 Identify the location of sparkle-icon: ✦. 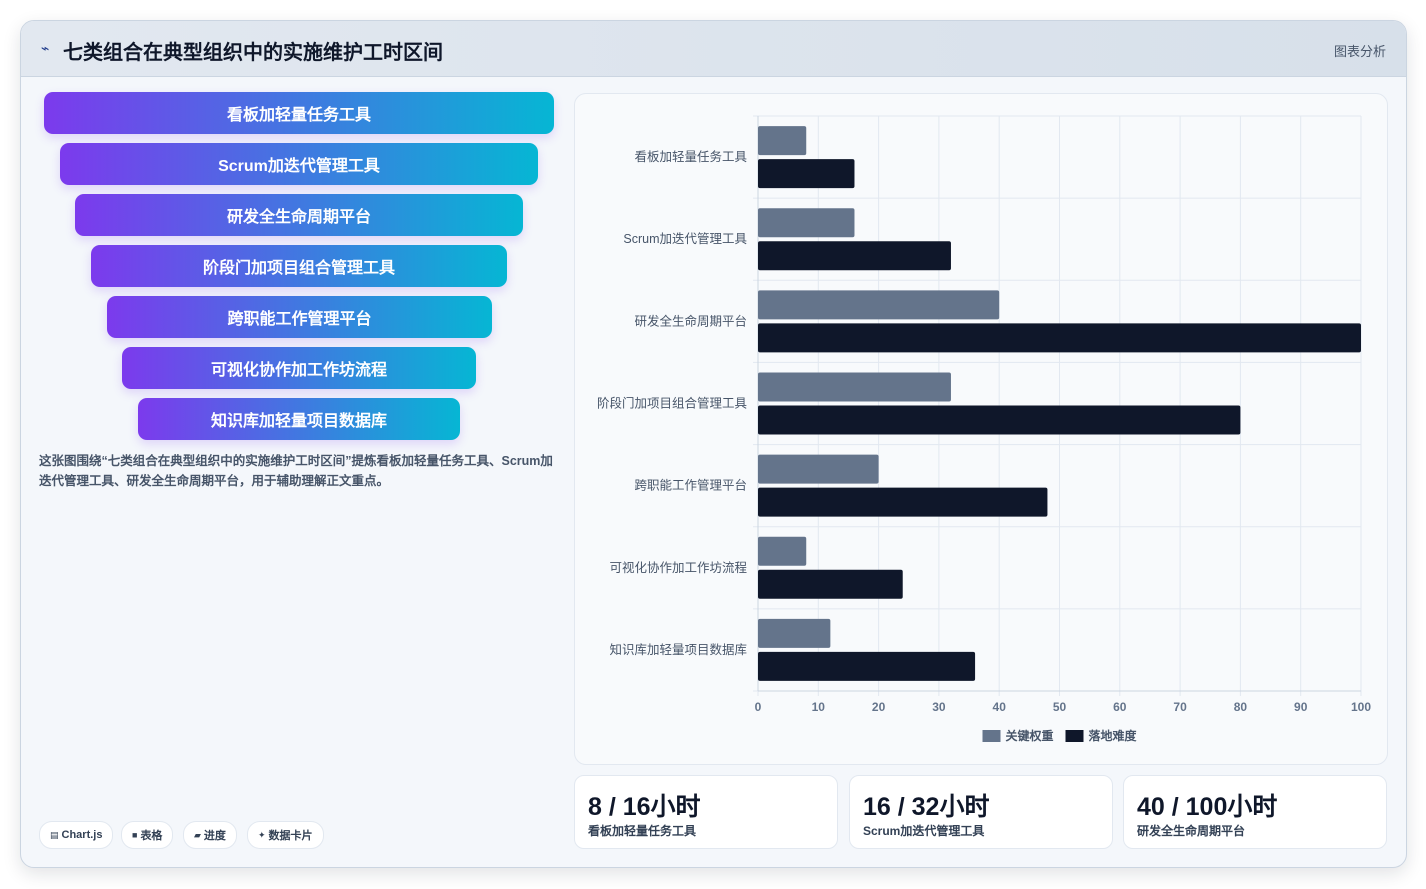
(262, 834).